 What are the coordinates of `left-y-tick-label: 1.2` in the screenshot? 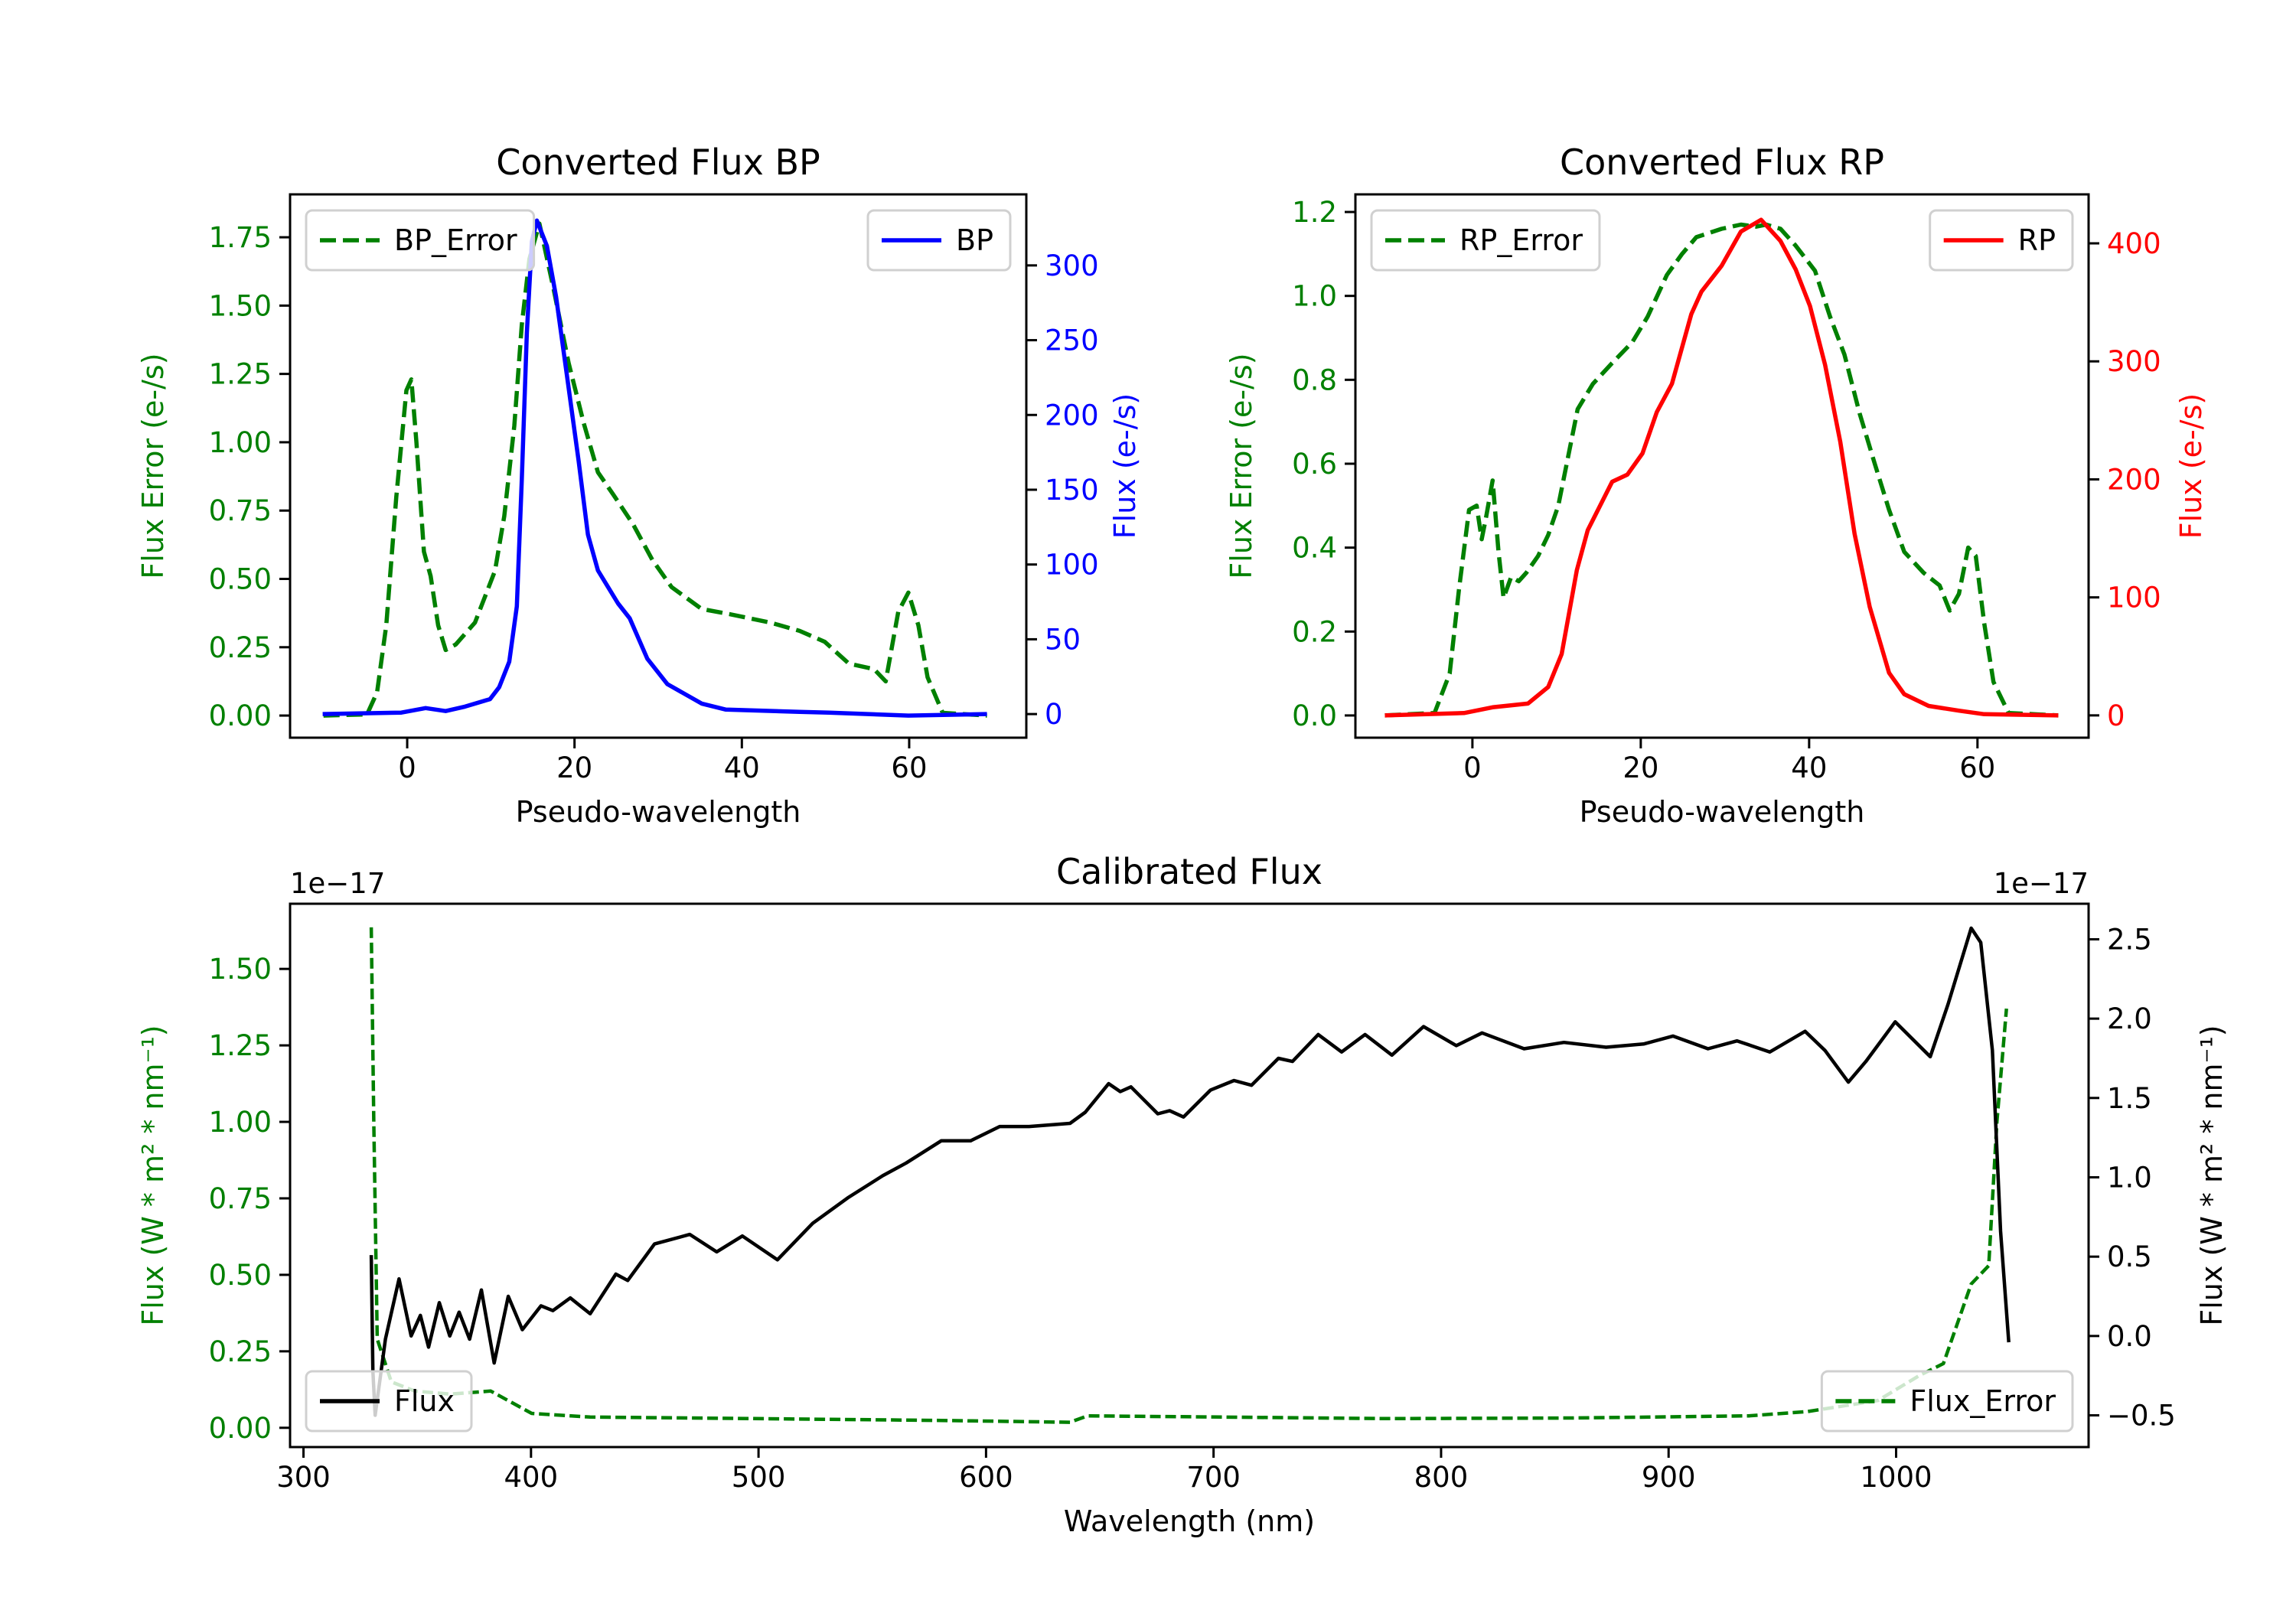 It's located at (1314, 212).